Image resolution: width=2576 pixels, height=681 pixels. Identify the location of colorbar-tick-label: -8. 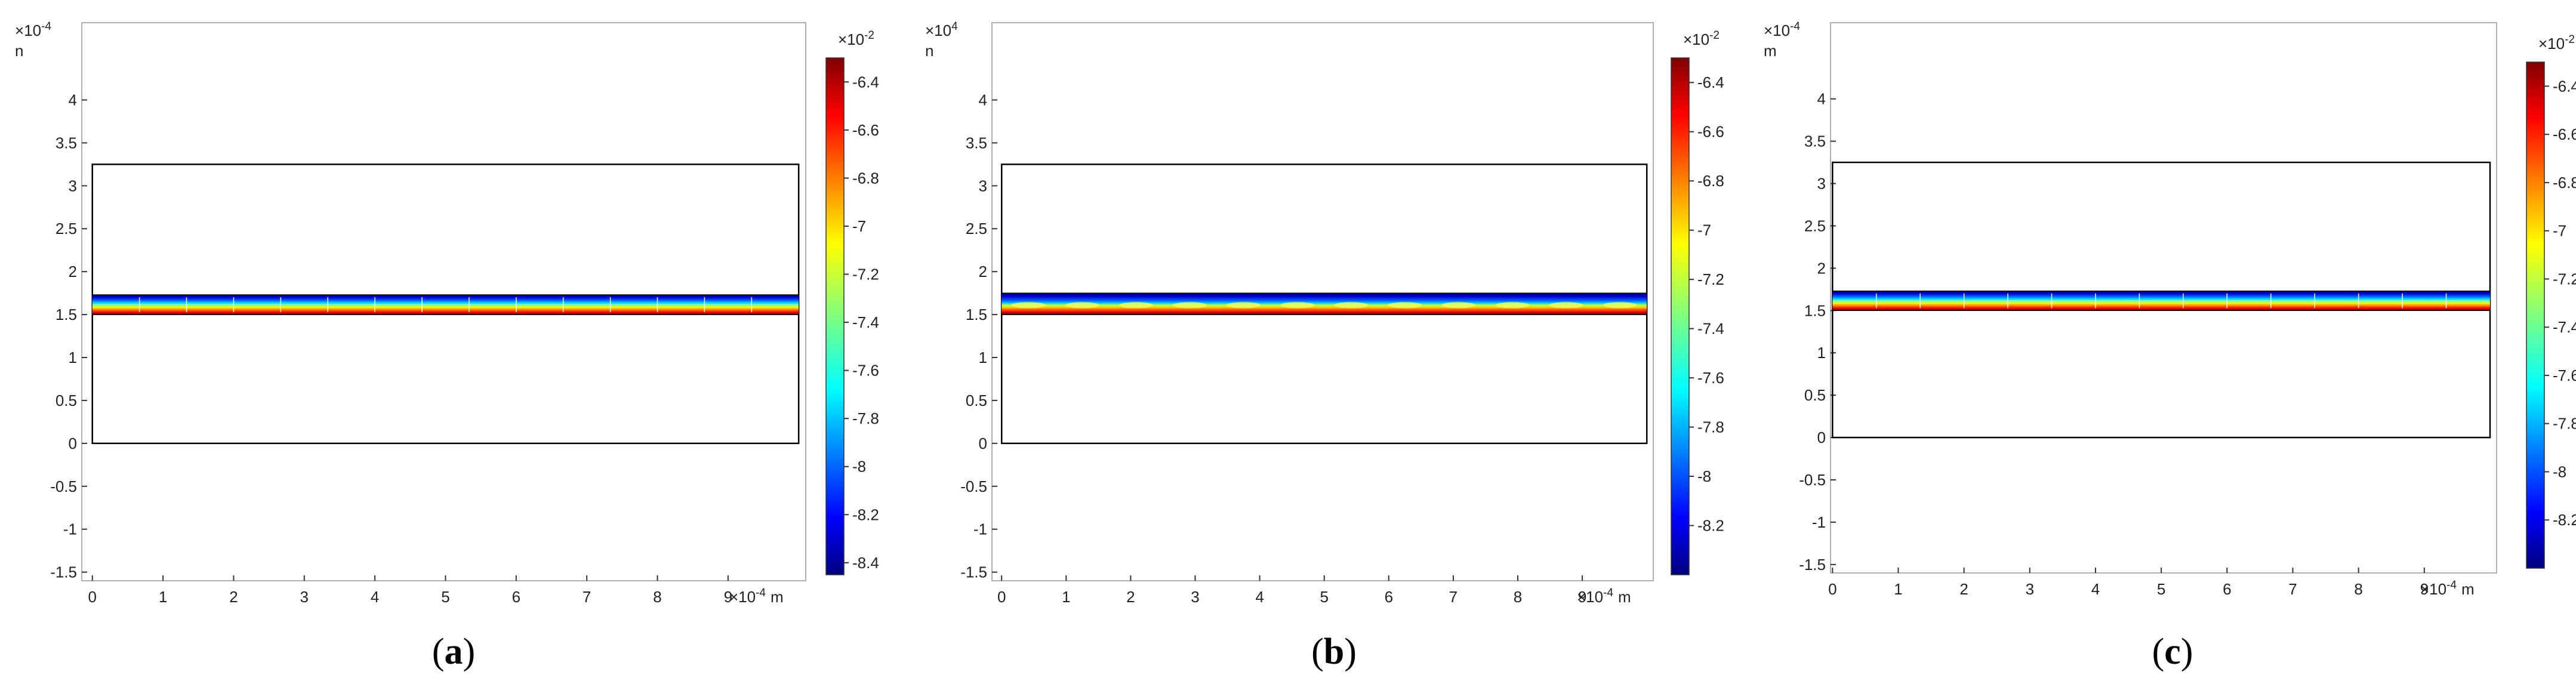
(1704, 476).